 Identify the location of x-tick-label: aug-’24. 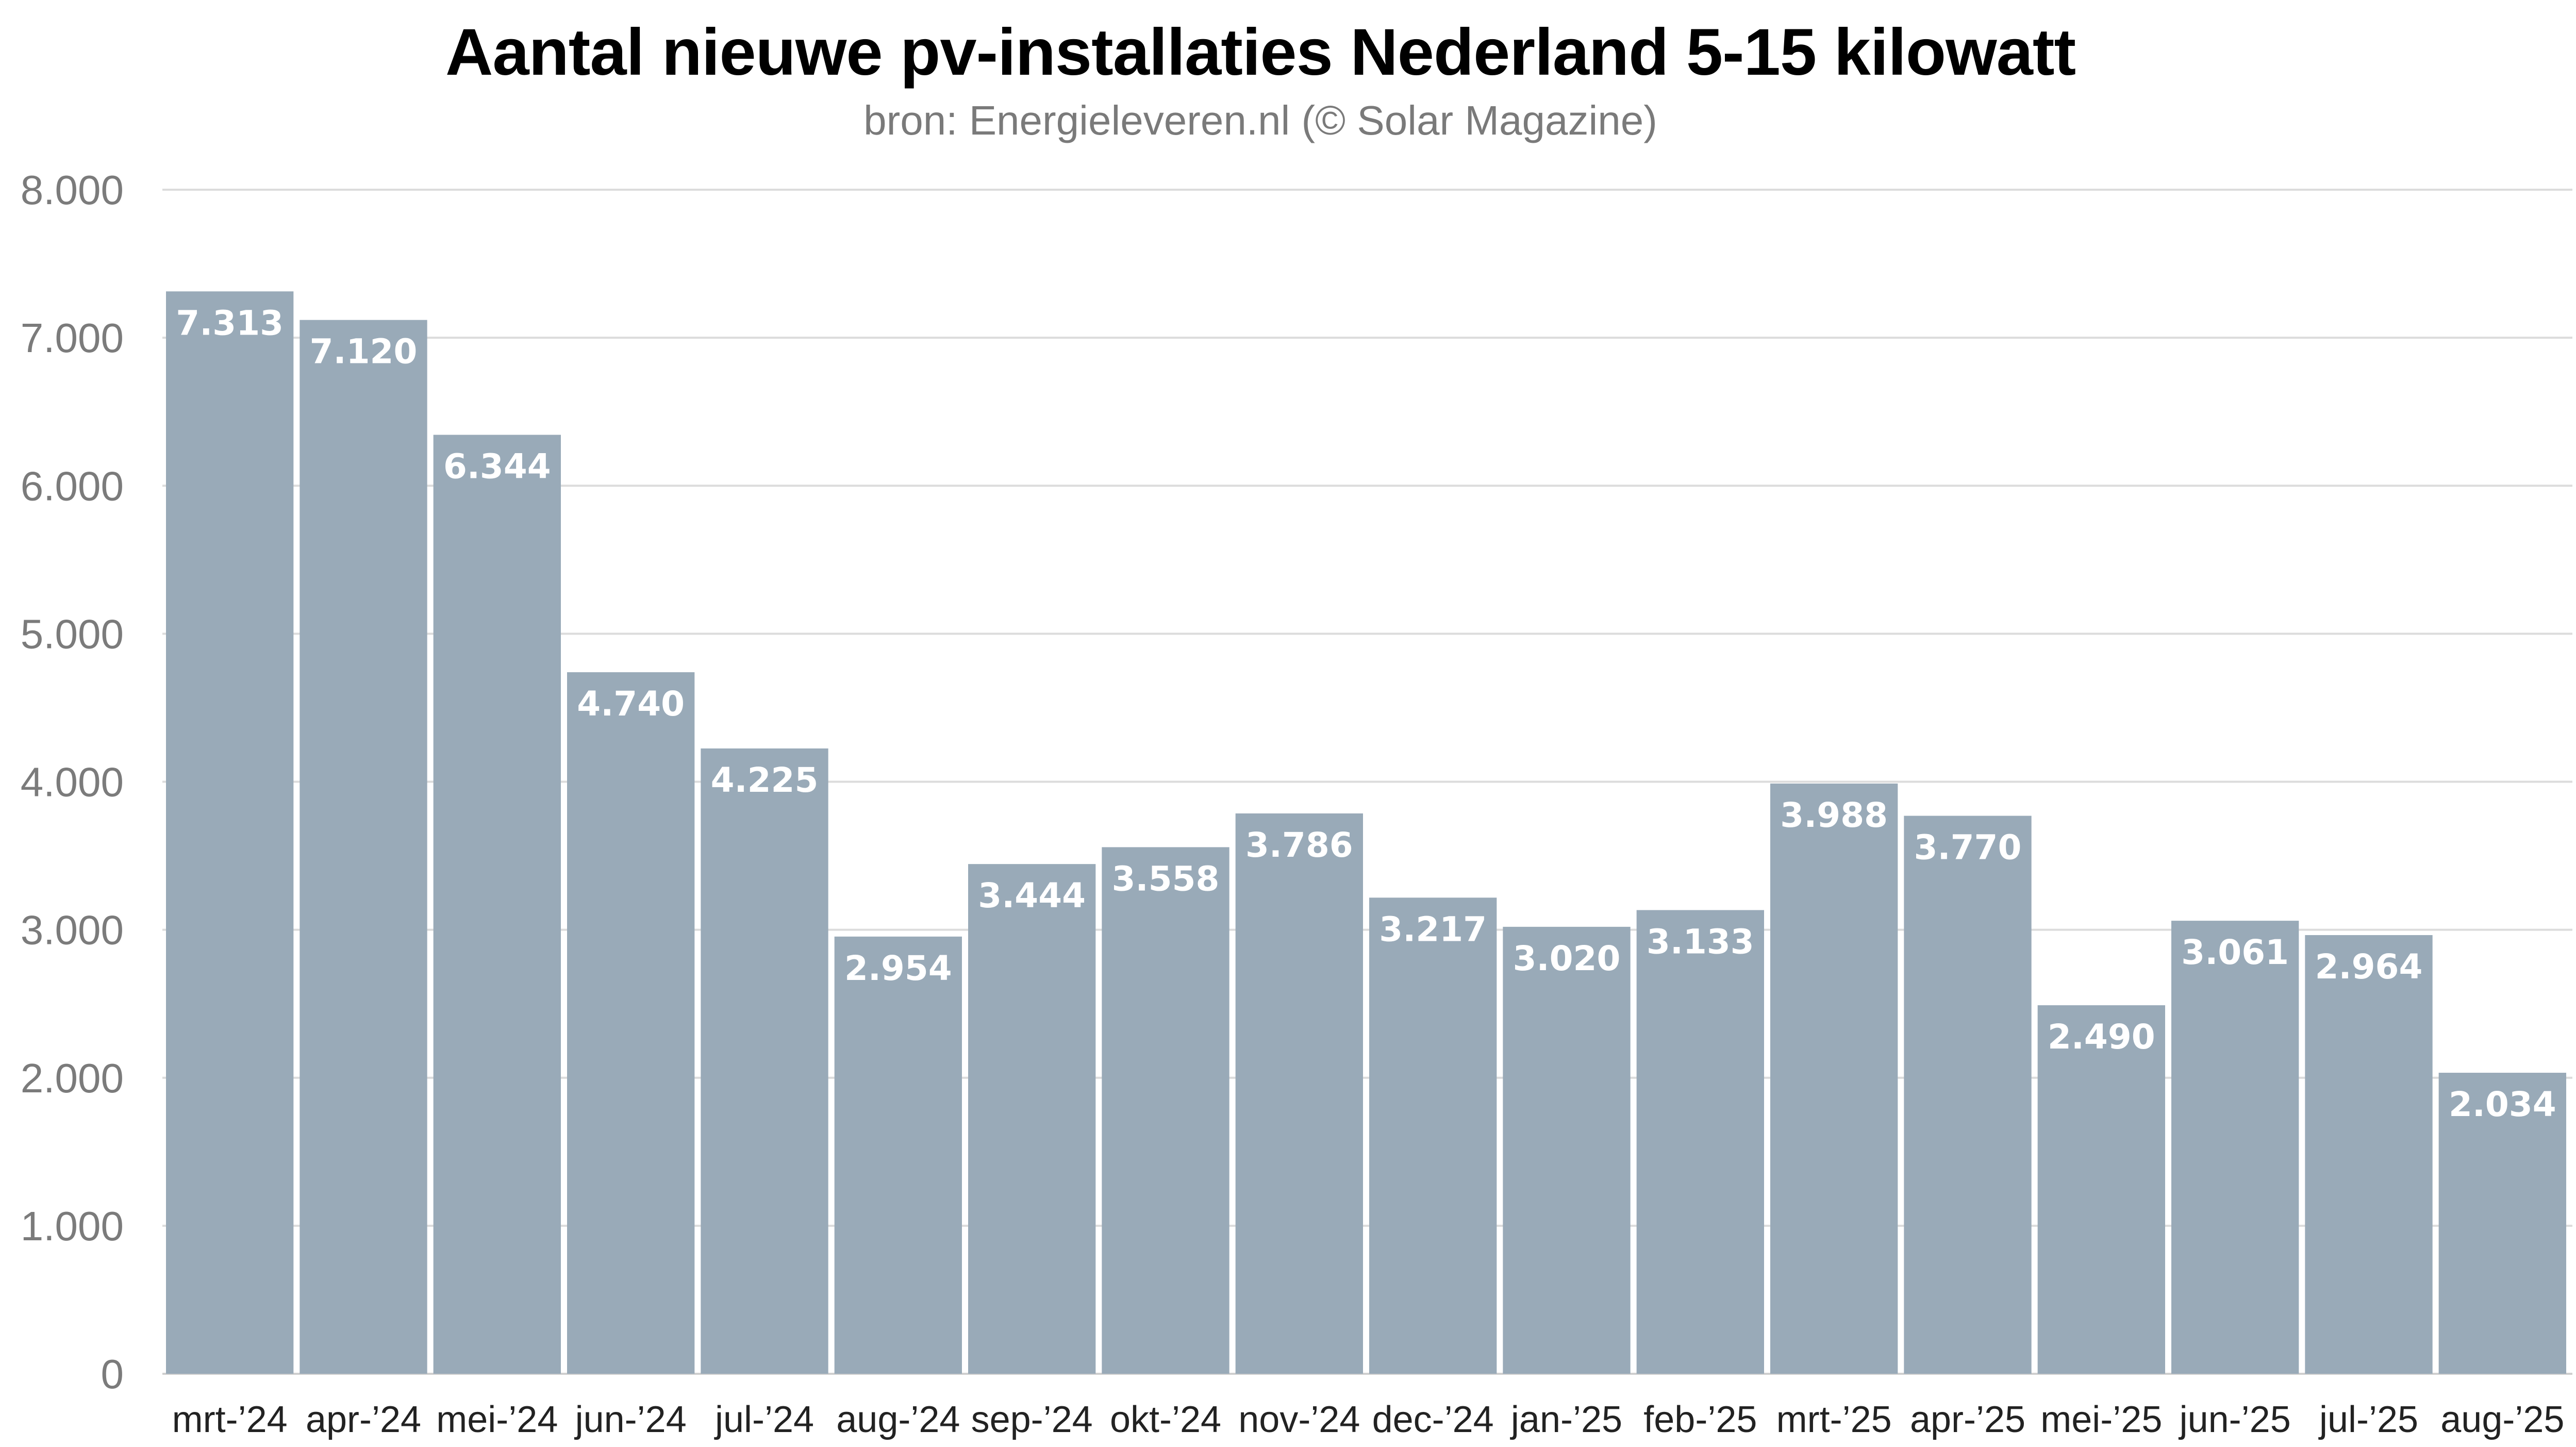
(898, 1419).